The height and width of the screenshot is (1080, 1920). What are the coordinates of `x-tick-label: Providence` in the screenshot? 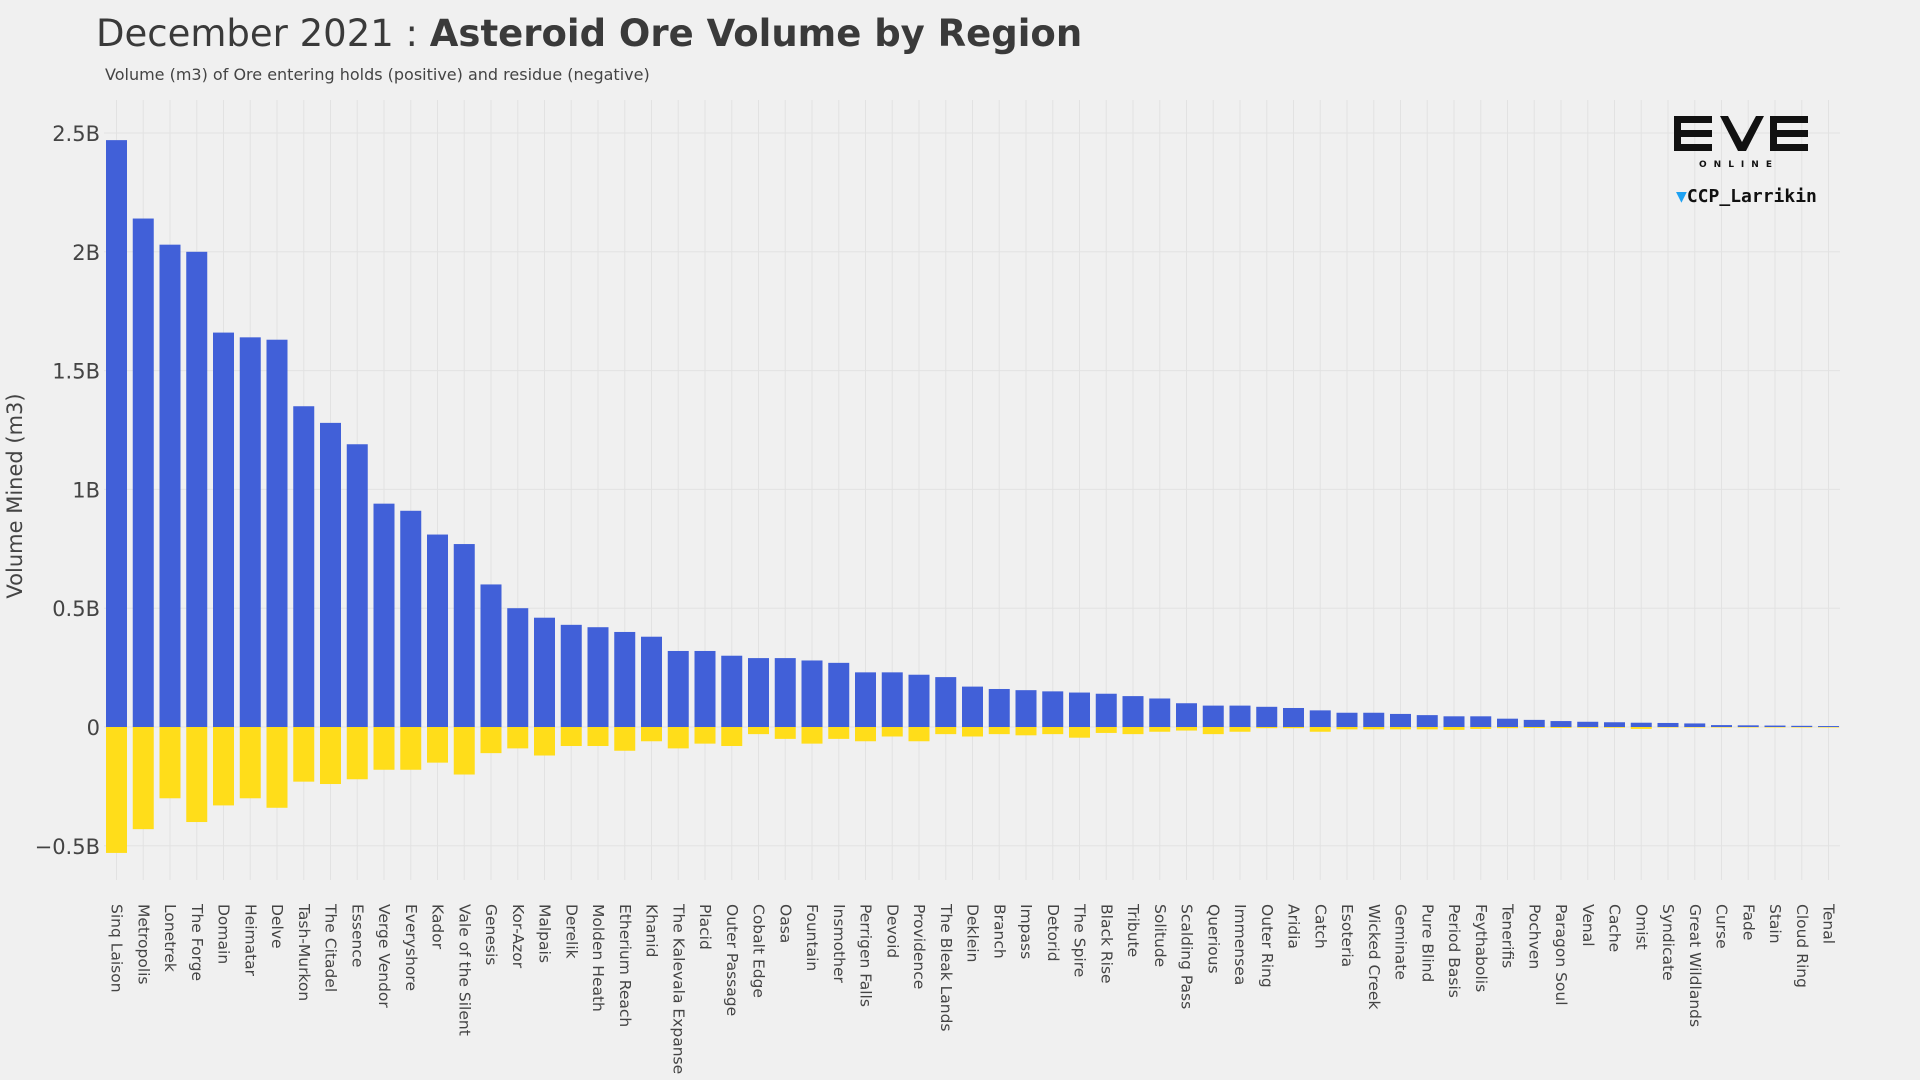 It's located at (919, 946).